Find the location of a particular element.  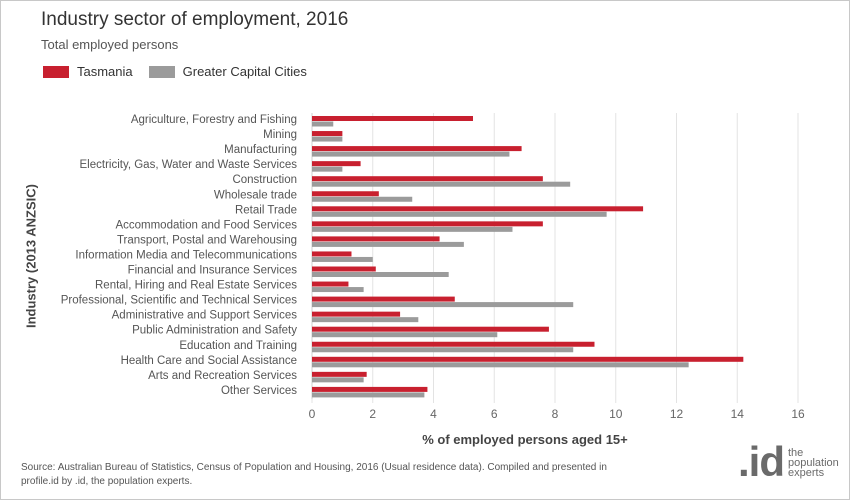

logo-mark: .id is located at coordinates (761, 461).